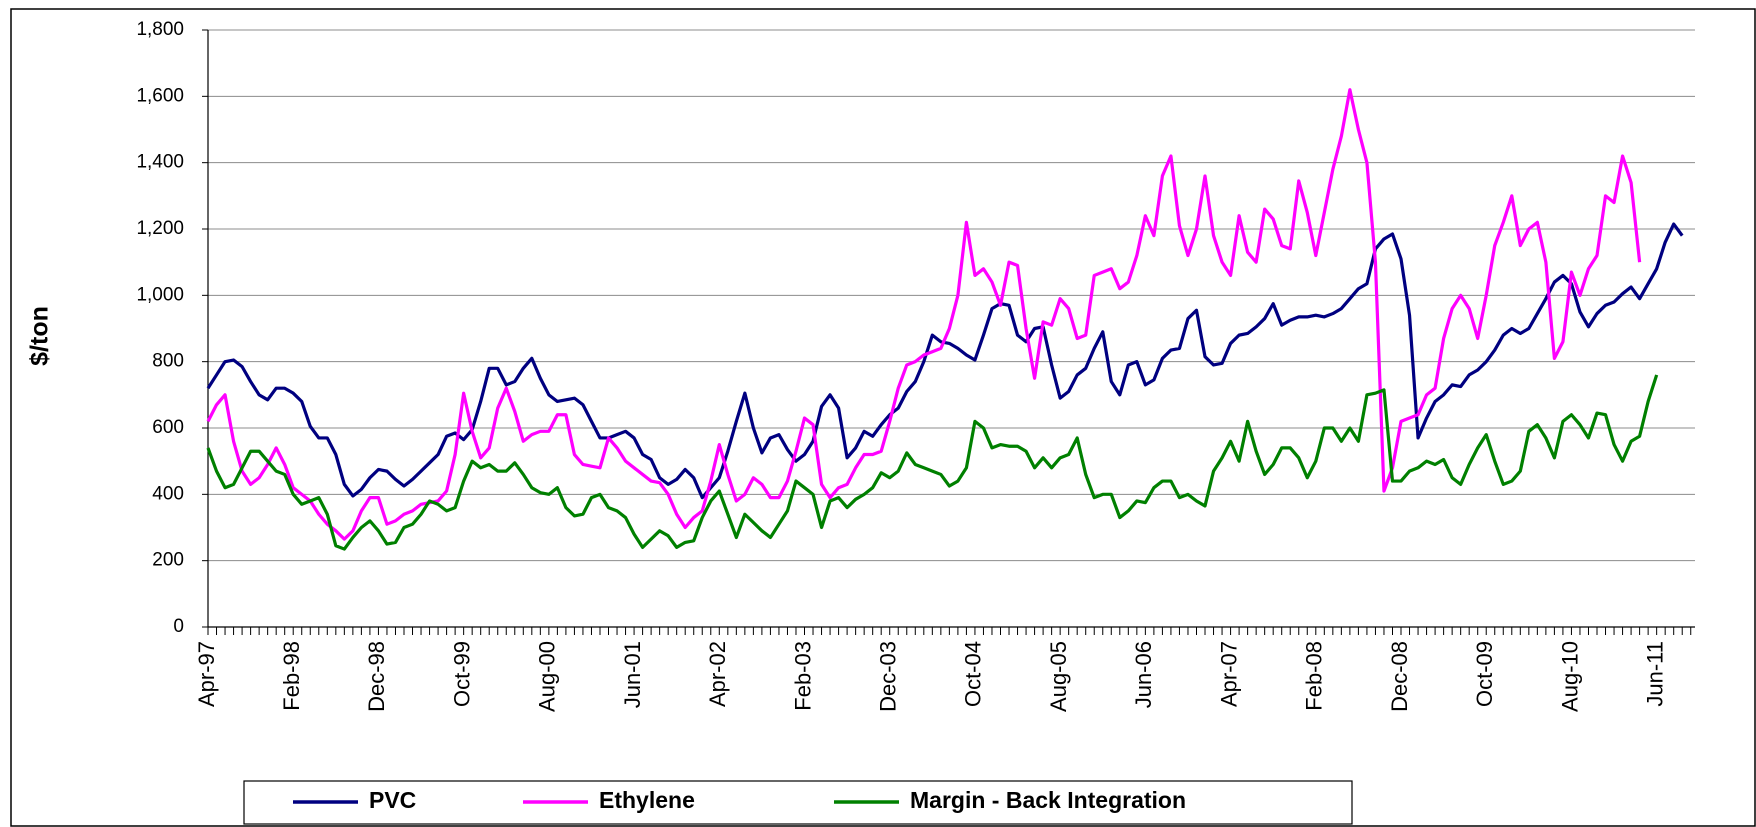 Image resolution: width=1756 pixels, height=827 pixels. I want to click on x-tick-label: Apr-97, so click(206, 674).